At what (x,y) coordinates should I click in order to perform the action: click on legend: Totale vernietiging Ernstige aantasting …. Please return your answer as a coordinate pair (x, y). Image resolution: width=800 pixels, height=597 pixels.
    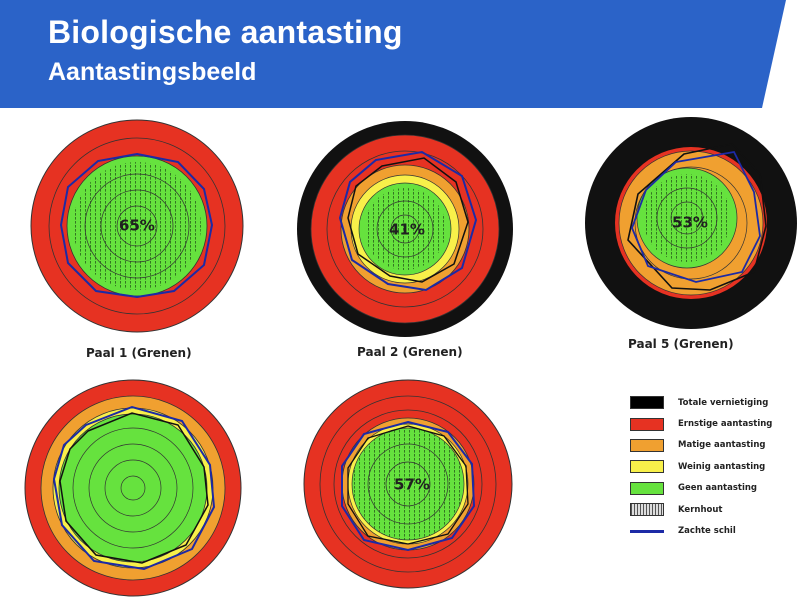
    Looking at the image, I should click on (710, 467).